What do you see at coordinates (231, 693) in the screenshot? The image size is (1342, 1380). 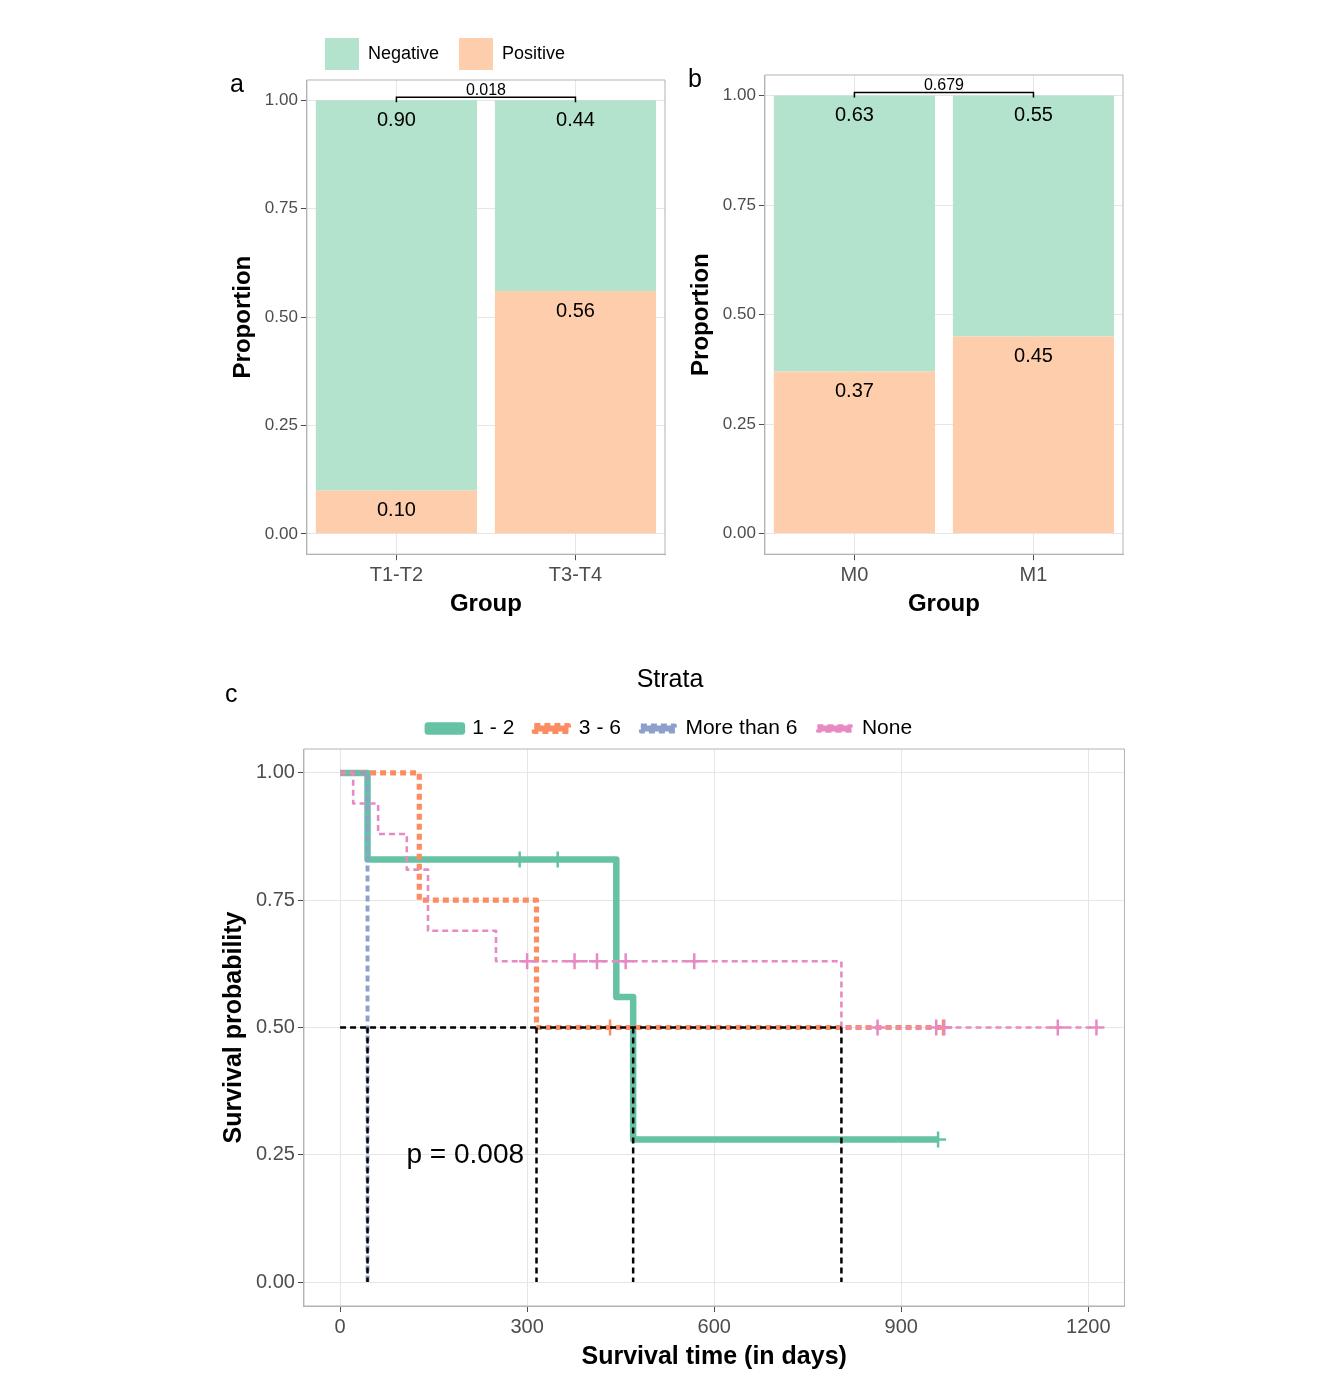 I see `text: c` at bounding box center [231, 693].